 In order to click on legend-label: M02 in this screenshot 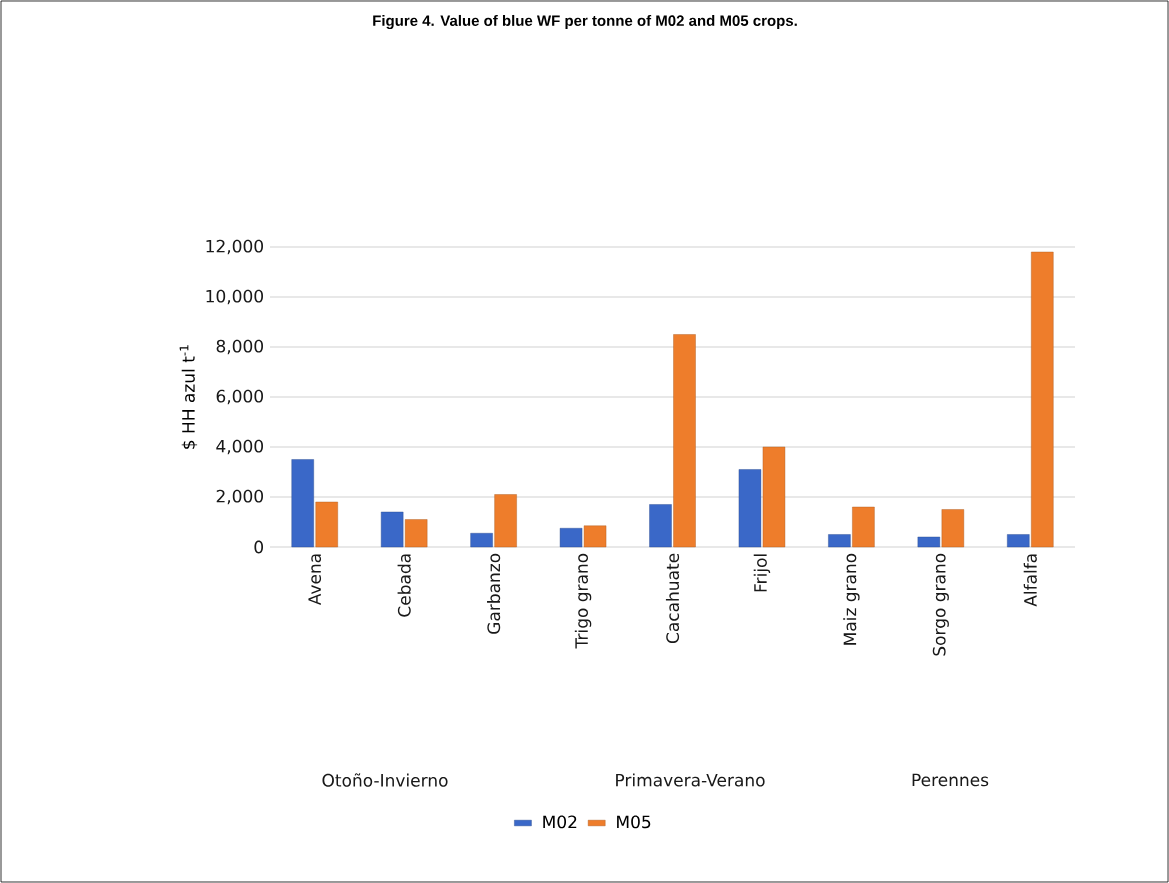, I will do `click(560, 822)`.